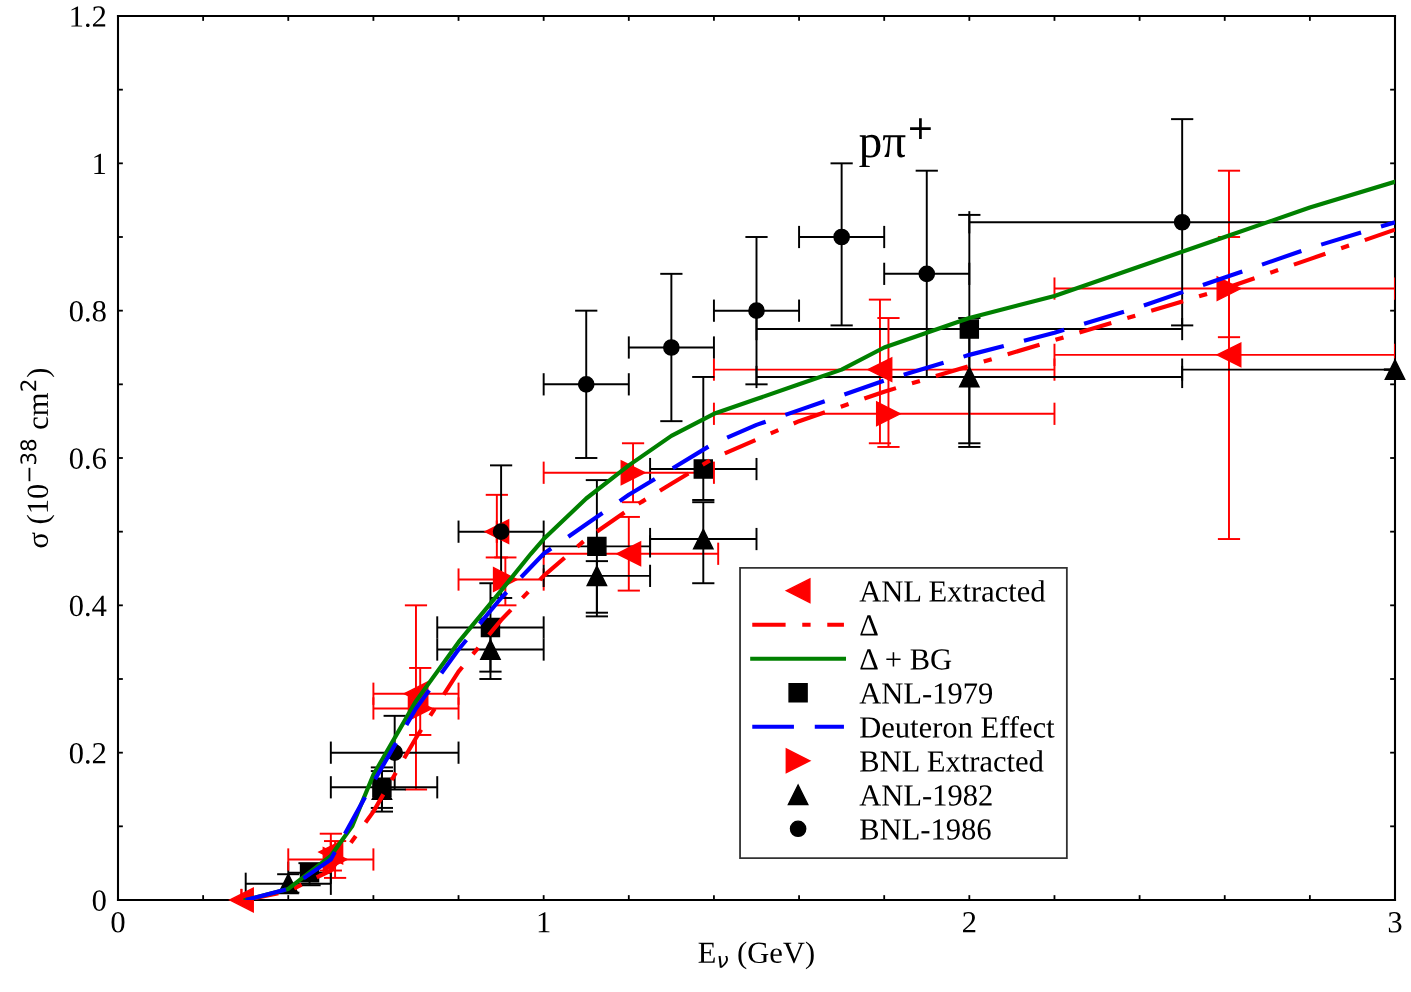  What do you see at coordinates (957, 726) in the screenshot?
I see `legend-label: Deuteron Effect` at bounding box center [957, 726].